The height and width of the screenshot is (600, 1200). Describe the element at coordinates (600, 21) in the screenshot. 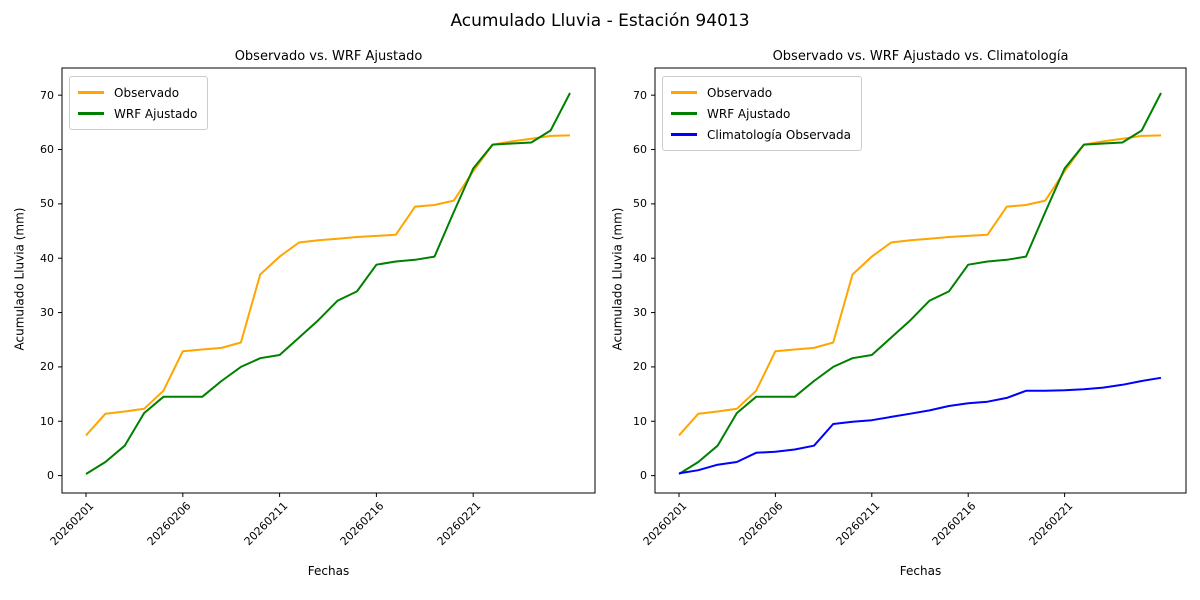

I see `figure-title: Acumulado Lluvia - Estación 94013` at that location.